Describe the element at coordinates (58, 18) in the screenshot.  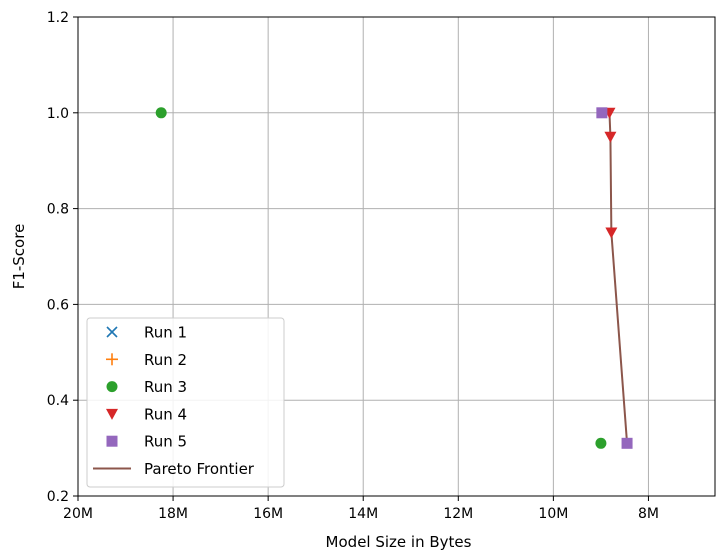
I see `y-tick-label: 1.2` at that location.